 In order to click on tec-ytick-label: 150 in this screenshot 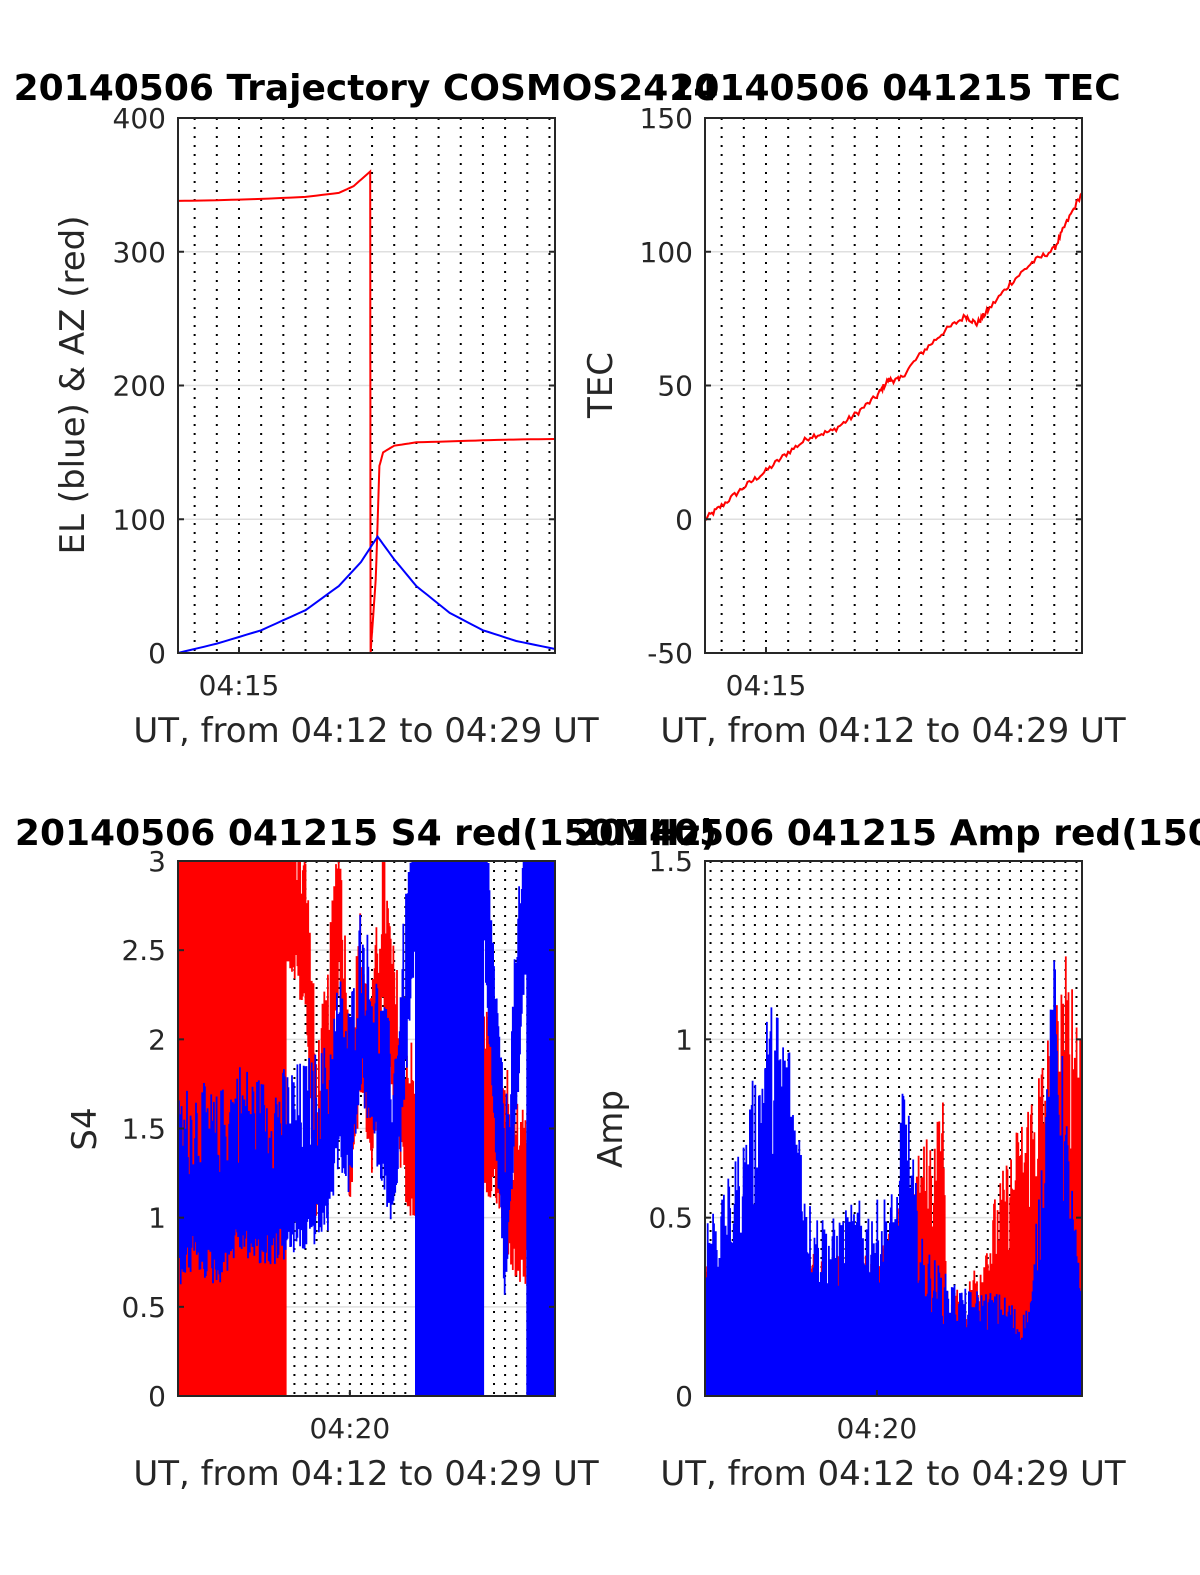, I will do `click(666, 118)`.